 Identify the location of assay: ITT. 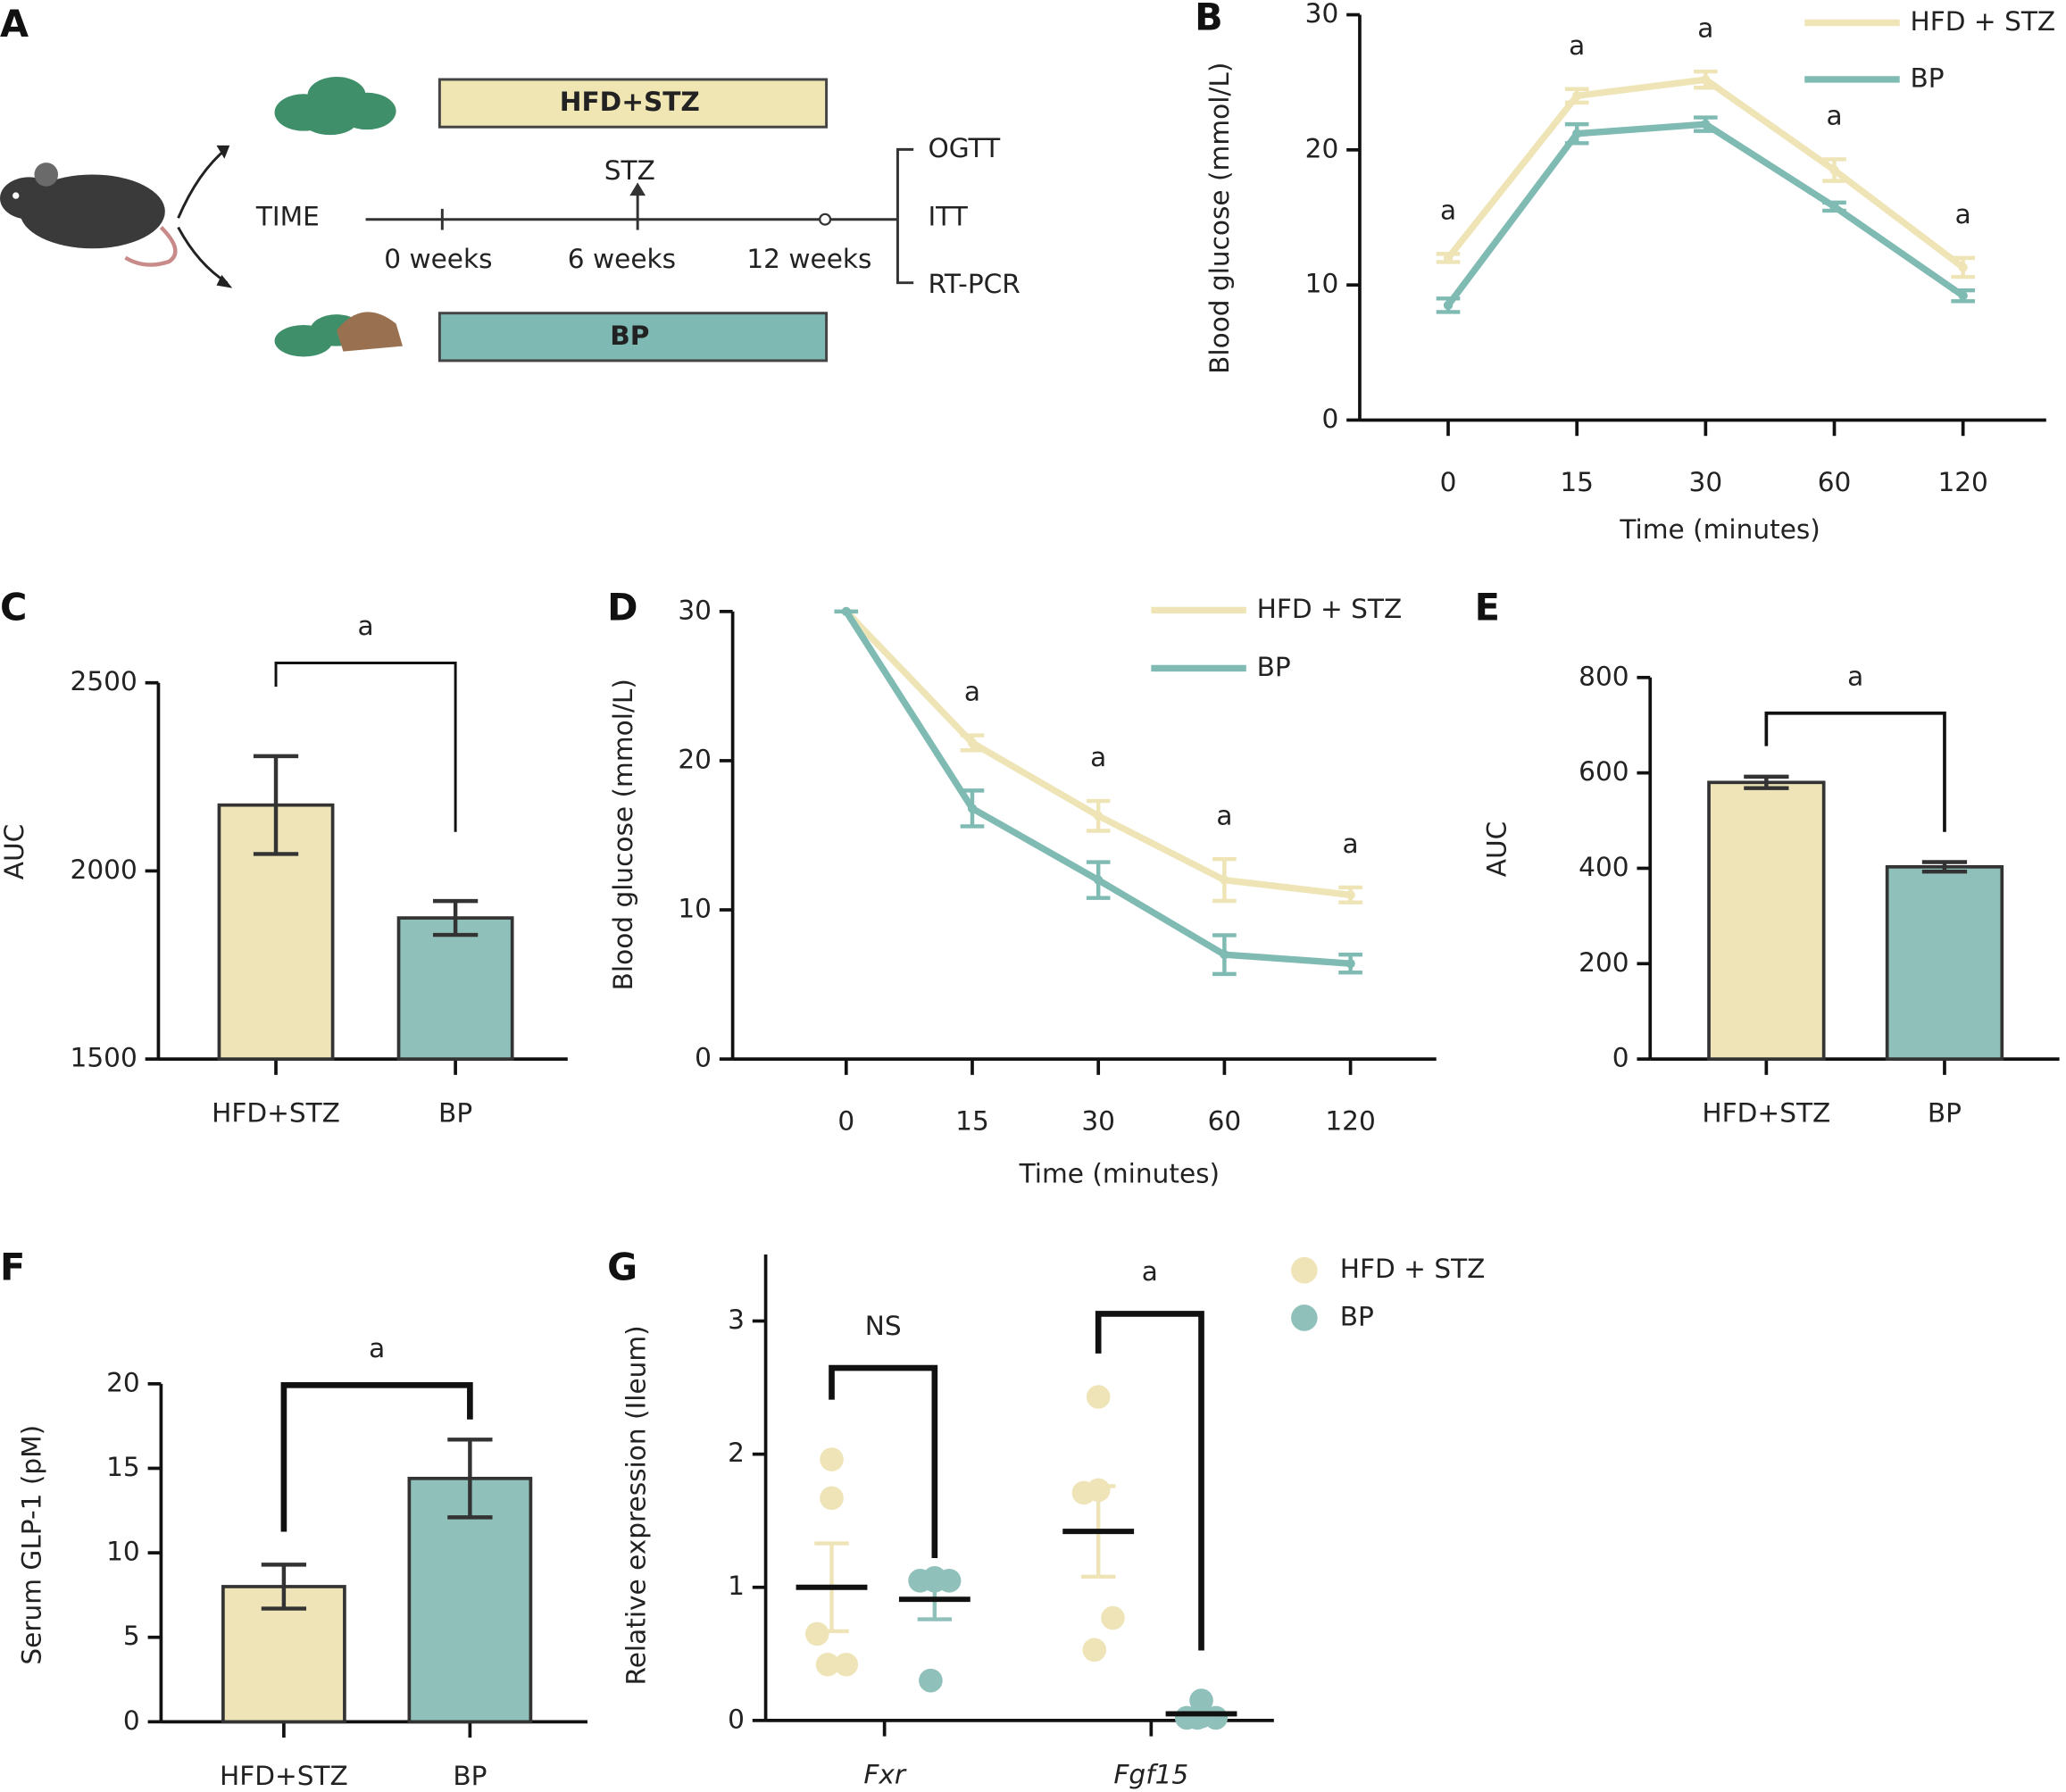
(948, 217).